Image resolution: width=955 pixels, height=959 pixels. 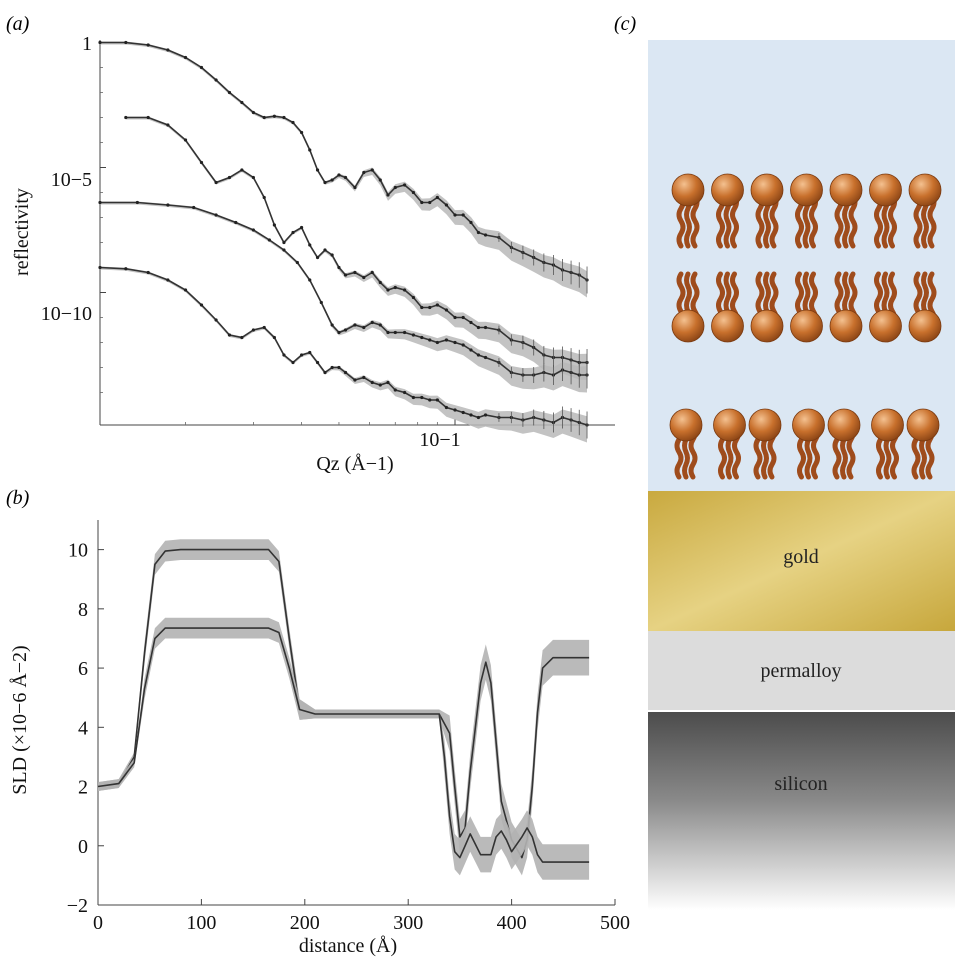 What do you see at coordinates (83, 669) in the screenshot?
I see `y-tick-label: 6` at bounding box center [83, 669].